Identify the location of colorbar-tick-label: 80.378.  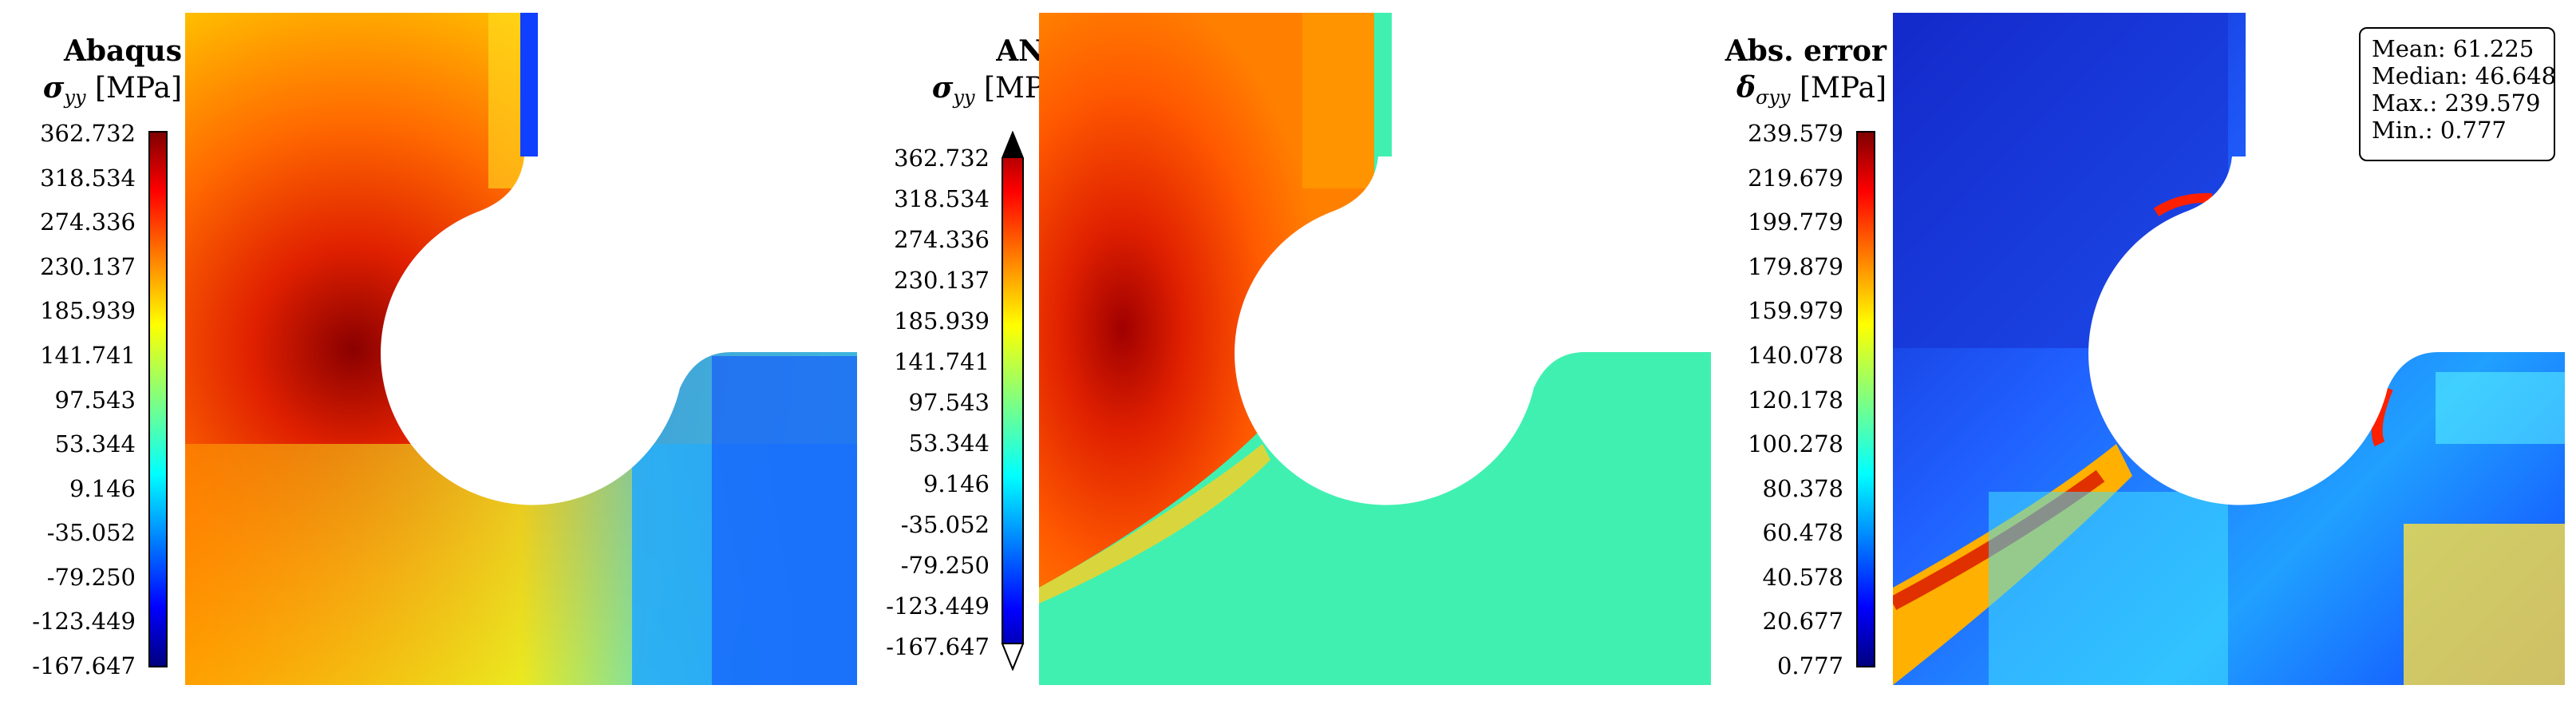
(1802, 488).